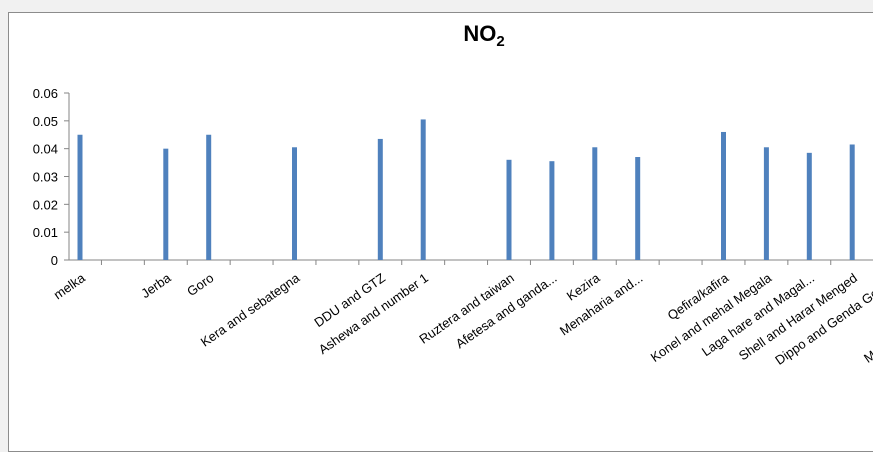 Image resolution: width=873 pixels, height=452 pixels. What do you see at coordinates (45, 177) in the screenshot?
I see `y-tick-label: 0.03` at bounding box center [45, 177].